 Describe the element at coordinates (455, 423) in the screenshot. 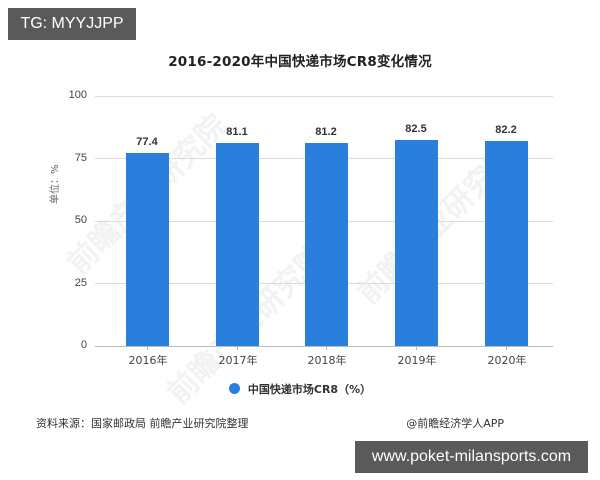

I see `credit-note: @前瞻经济学人APP` at that location.